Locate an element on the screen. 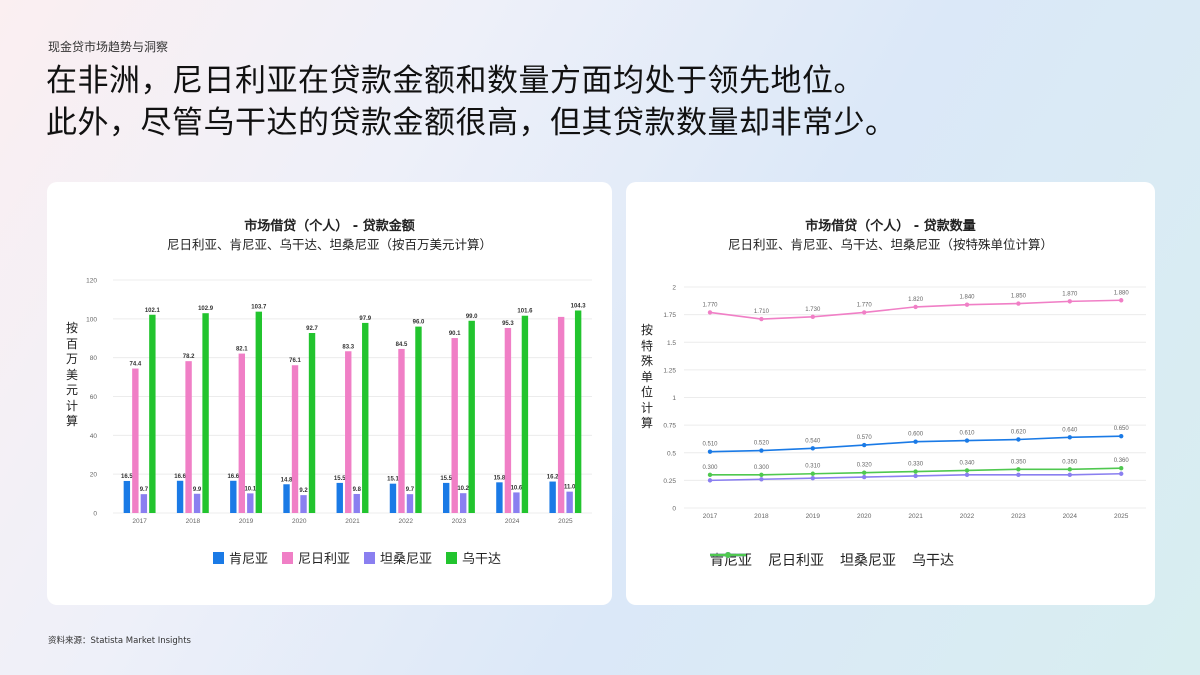 The height and width of the screenshot is (675, 1200). data-label: 11.0 is located at coordinates (570, 488).